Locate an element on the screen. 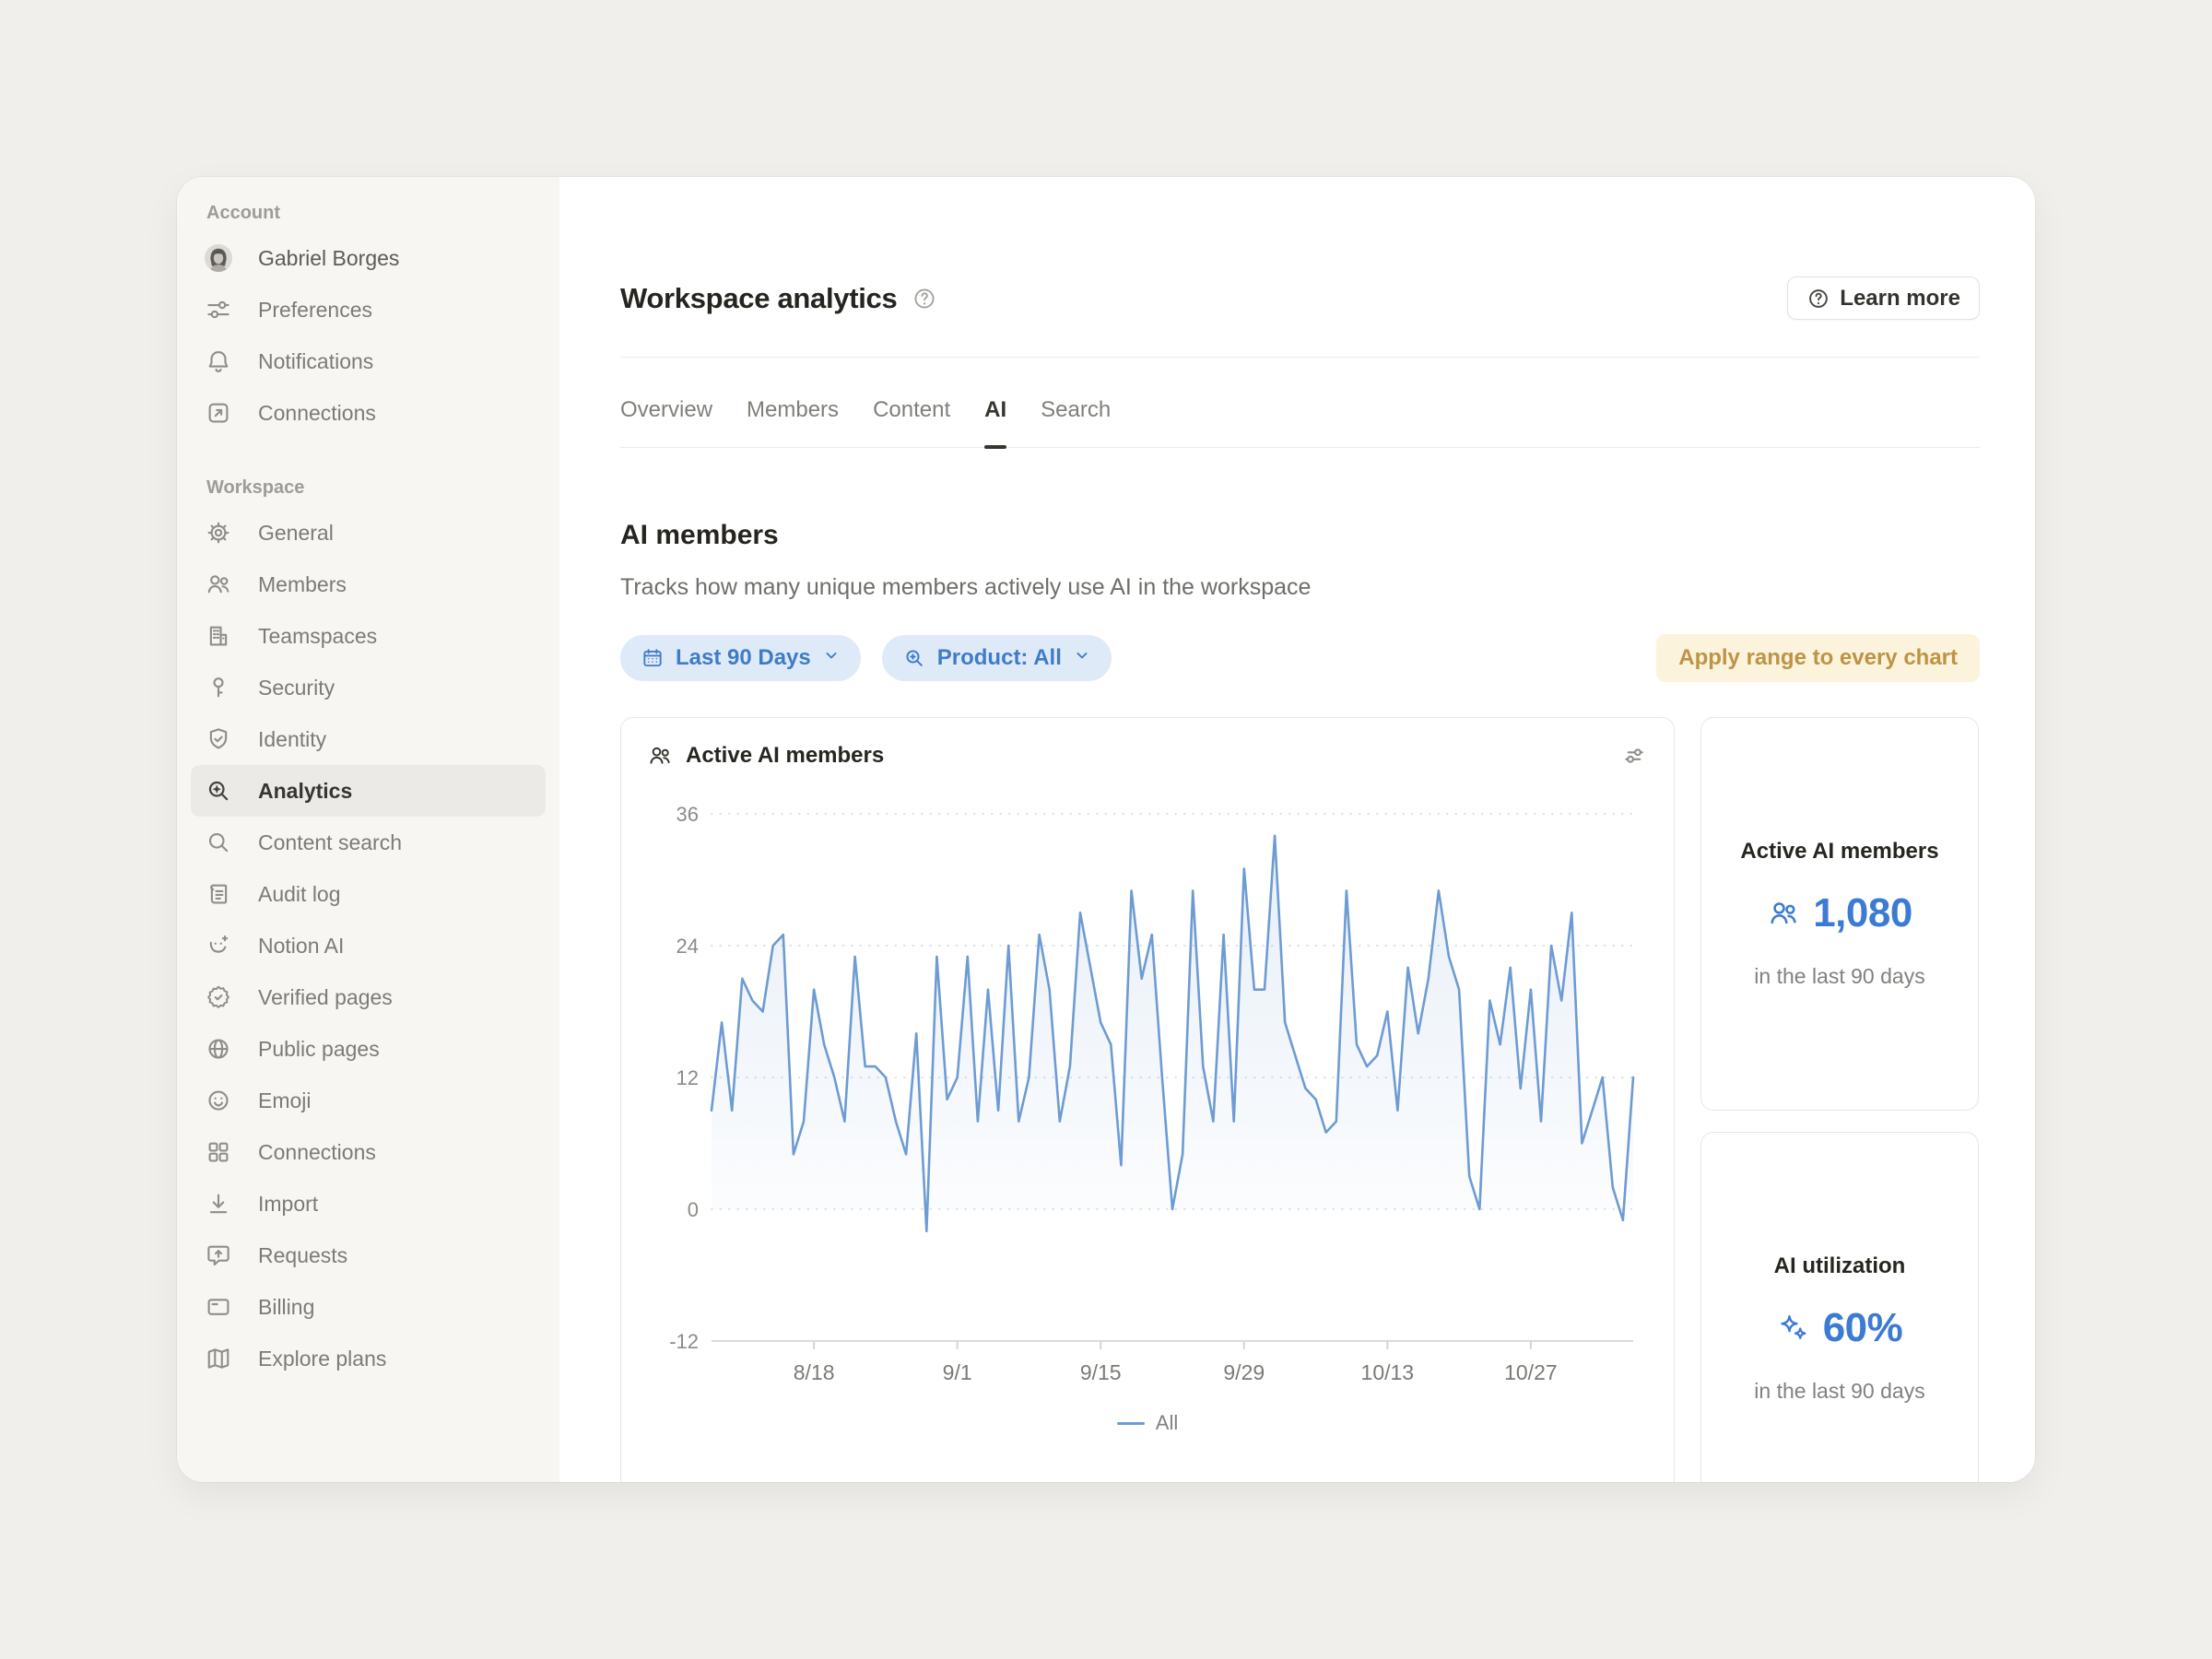 The image size is (2212, 1659). magnifier-sparkle-icon is located at coordinates (222, 791).